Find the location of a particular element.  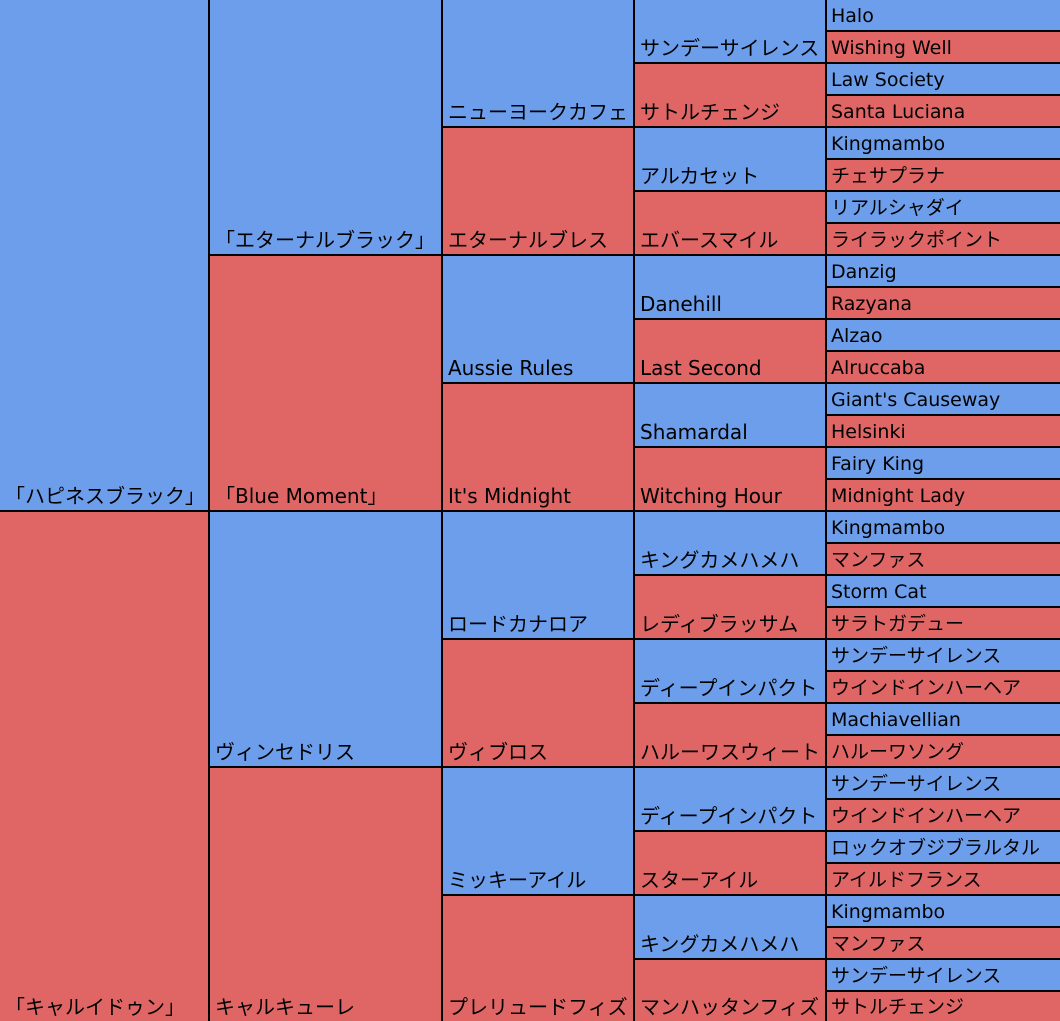

pedigree-gen5-sire-cell: Alzao is located at coordinates (943, 335).